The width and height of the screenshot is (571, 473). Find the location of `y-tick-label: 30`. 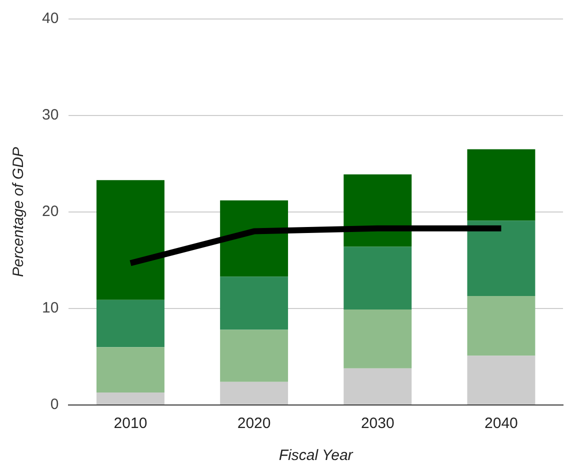

y-tick-label: 30 is located at coordinates (50, 115).